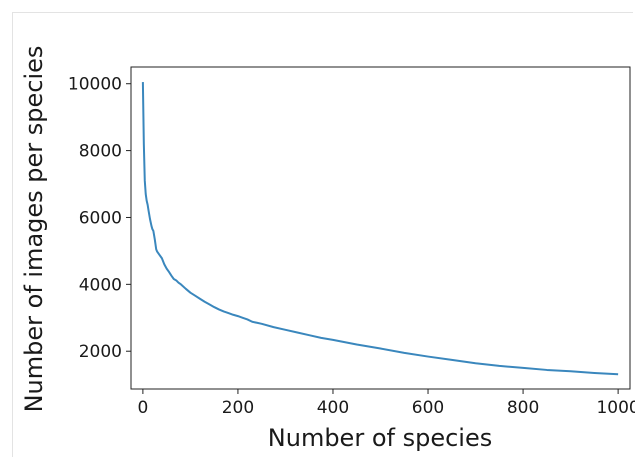  Describe the element at coordinates (386, 403) in the screenshot. I see `x-axis: 0 200 400 600 800 1000` at that location.